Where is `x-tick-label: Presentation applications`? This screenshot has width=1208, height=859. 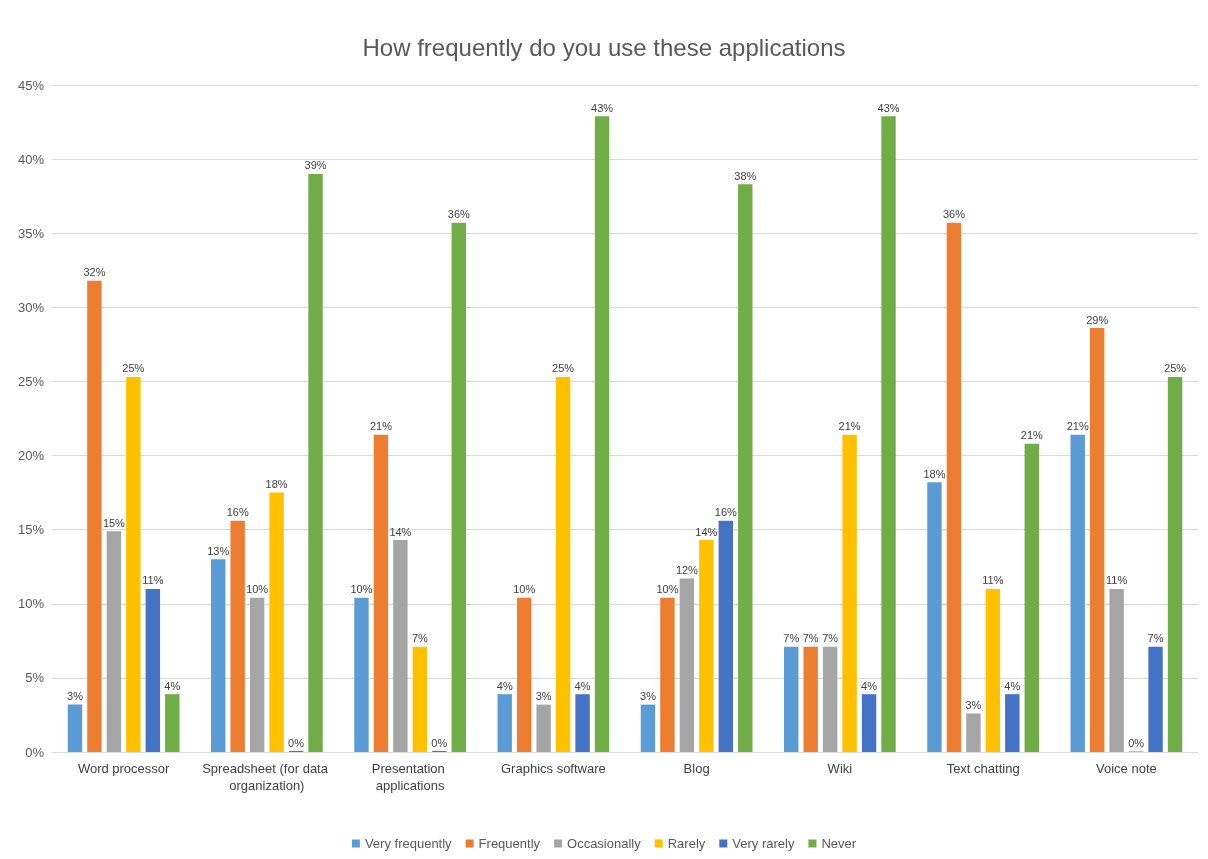
x-tick-label: Presentation applications is located at coordinates (410, 777).